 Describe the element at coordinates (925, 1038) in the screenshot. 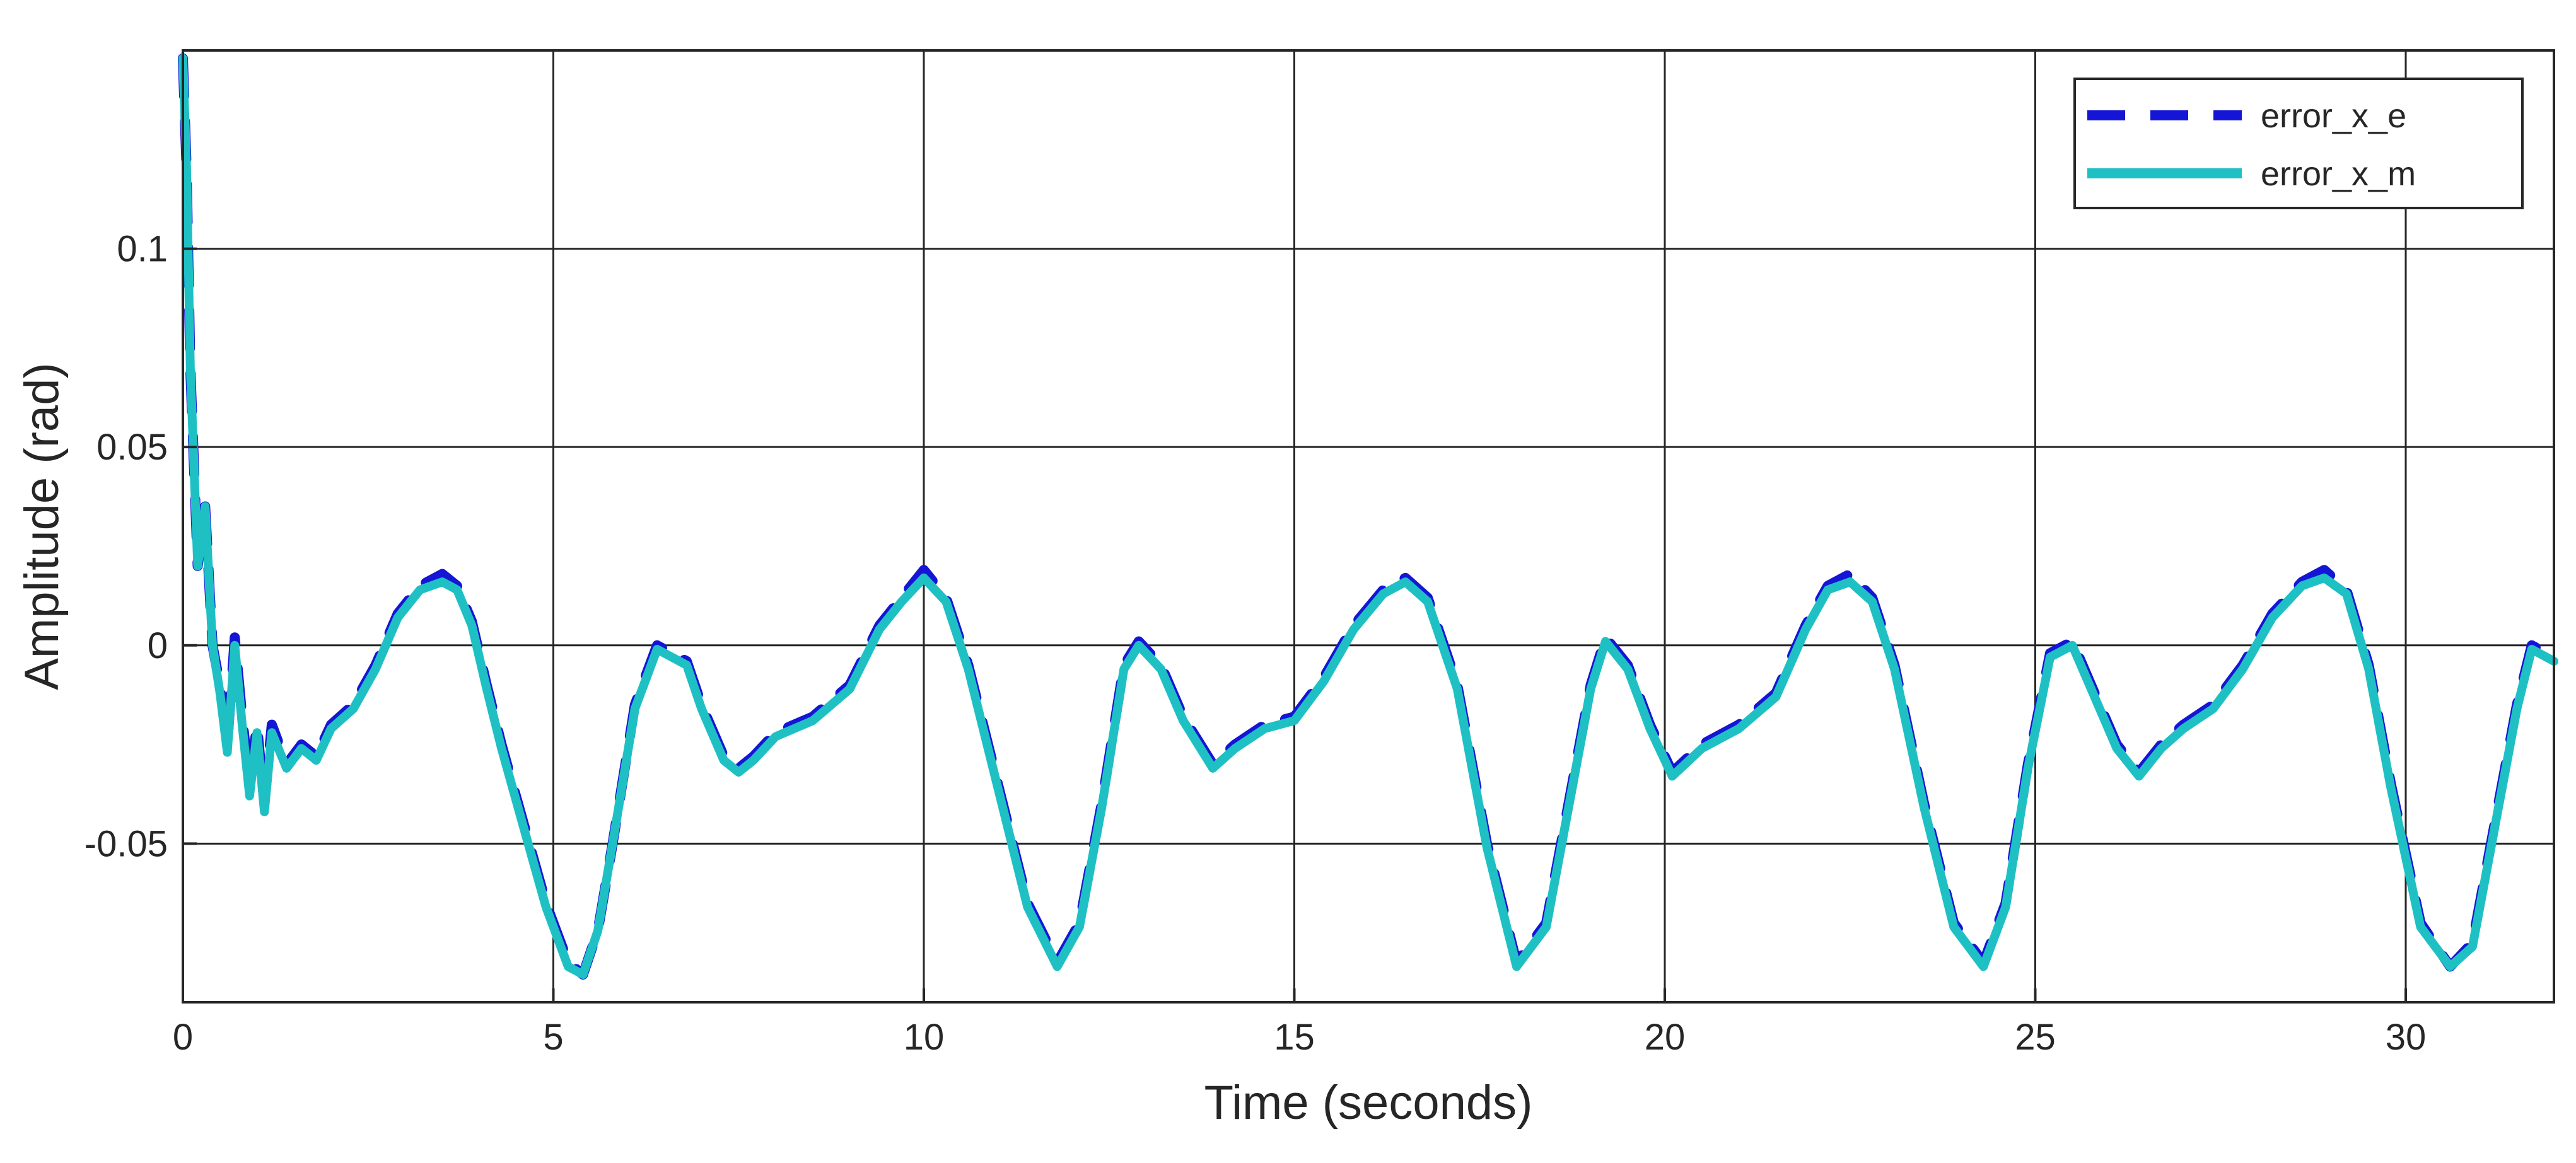

I see `x-tick-label: 10` at that location.